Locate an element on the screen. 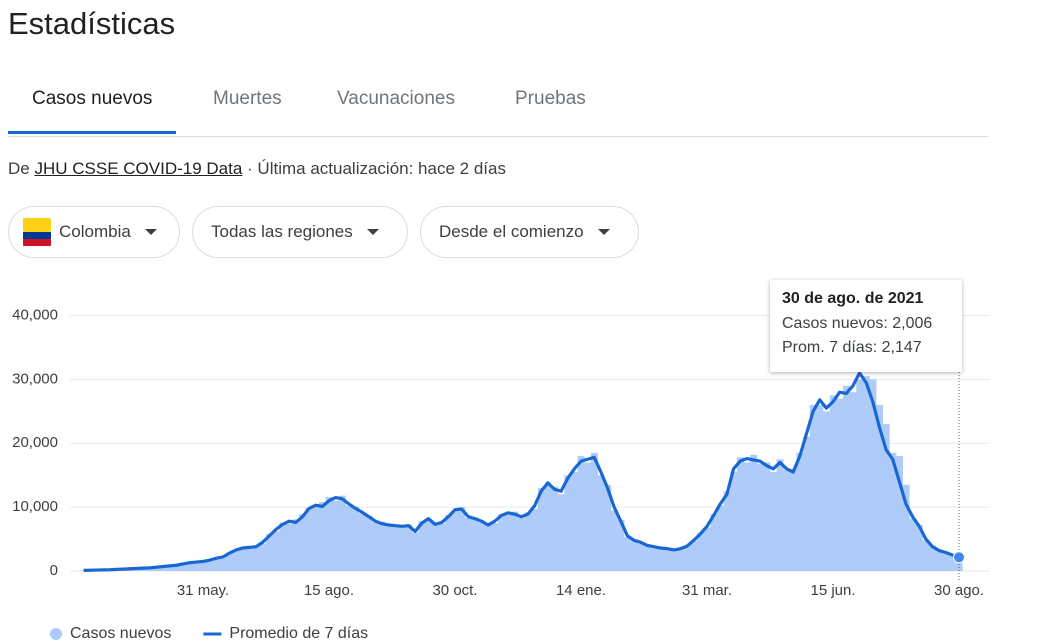  source-updated: · Última actualización: hace 2 días is located at coordinates (376, 168).